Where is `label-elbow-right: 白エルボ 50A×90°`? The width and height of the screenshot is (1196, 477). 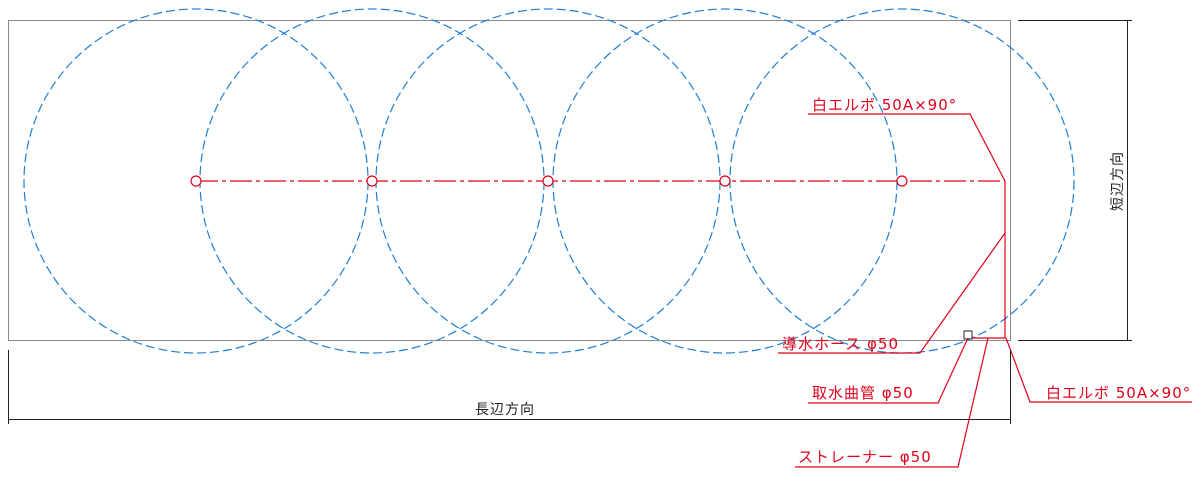
label-elbow-right: 白エルボ 50A×90° is located at coordinates (1118, 393).